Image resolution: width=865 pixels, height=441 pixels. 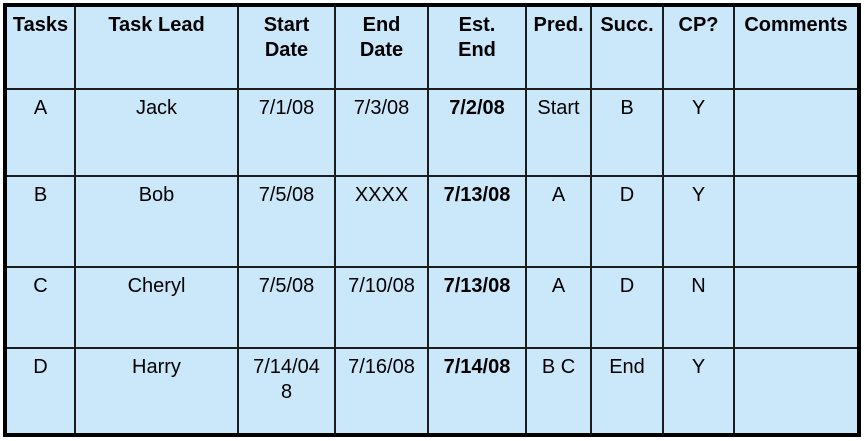 I want to click on cell-est-end: 7/2/08, so click(x=477, y=132).